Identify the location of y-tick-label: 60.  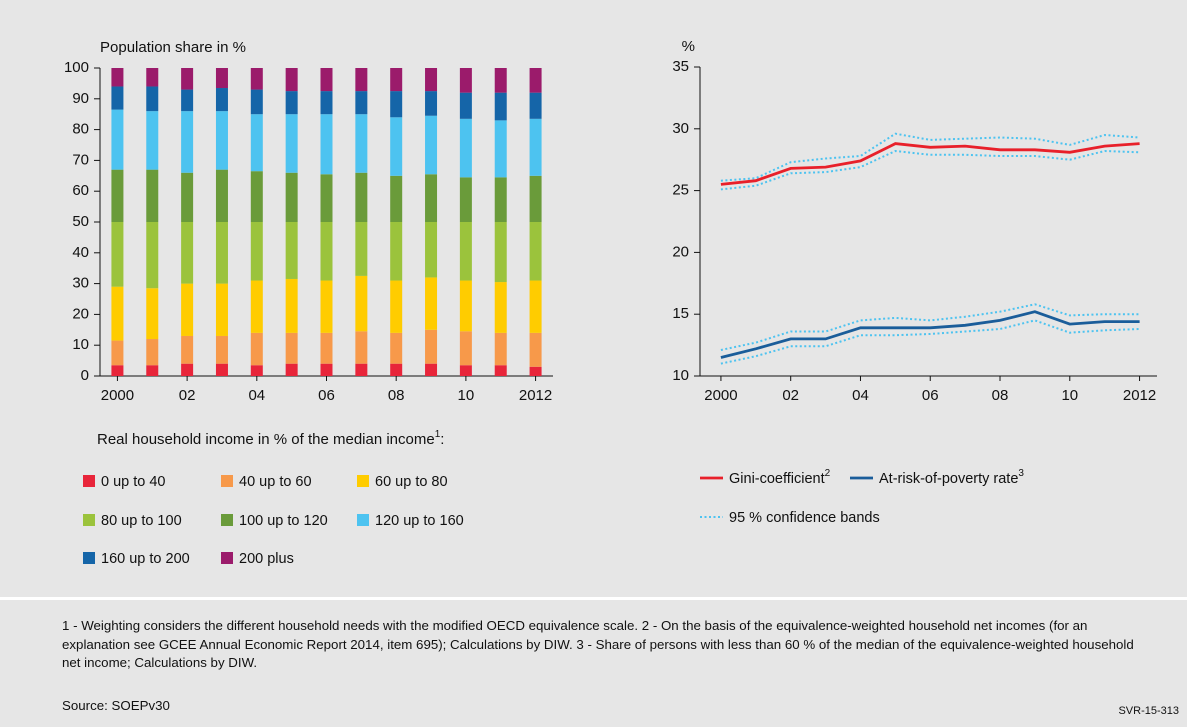
(80, 190).